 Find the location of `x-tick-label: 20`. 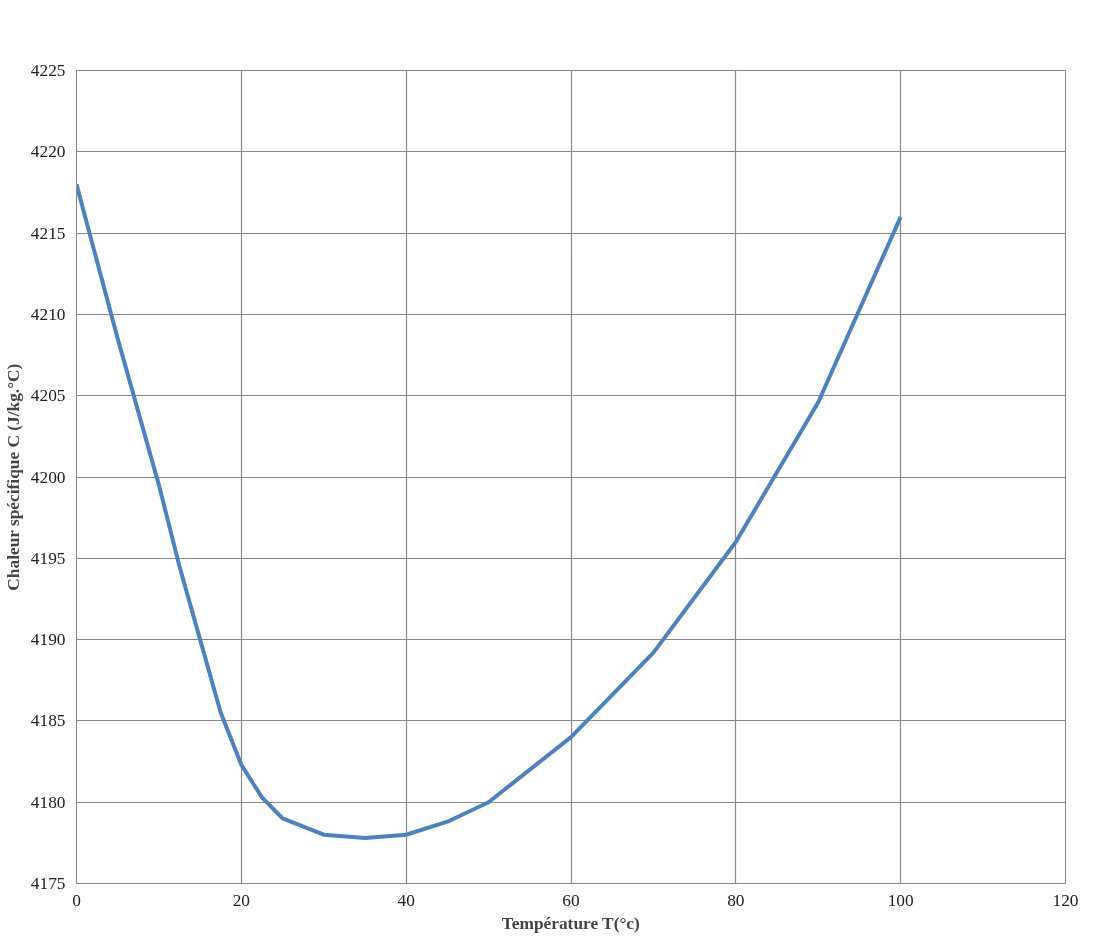

x-tick-label: 20 is located at coordinates (241, 900).